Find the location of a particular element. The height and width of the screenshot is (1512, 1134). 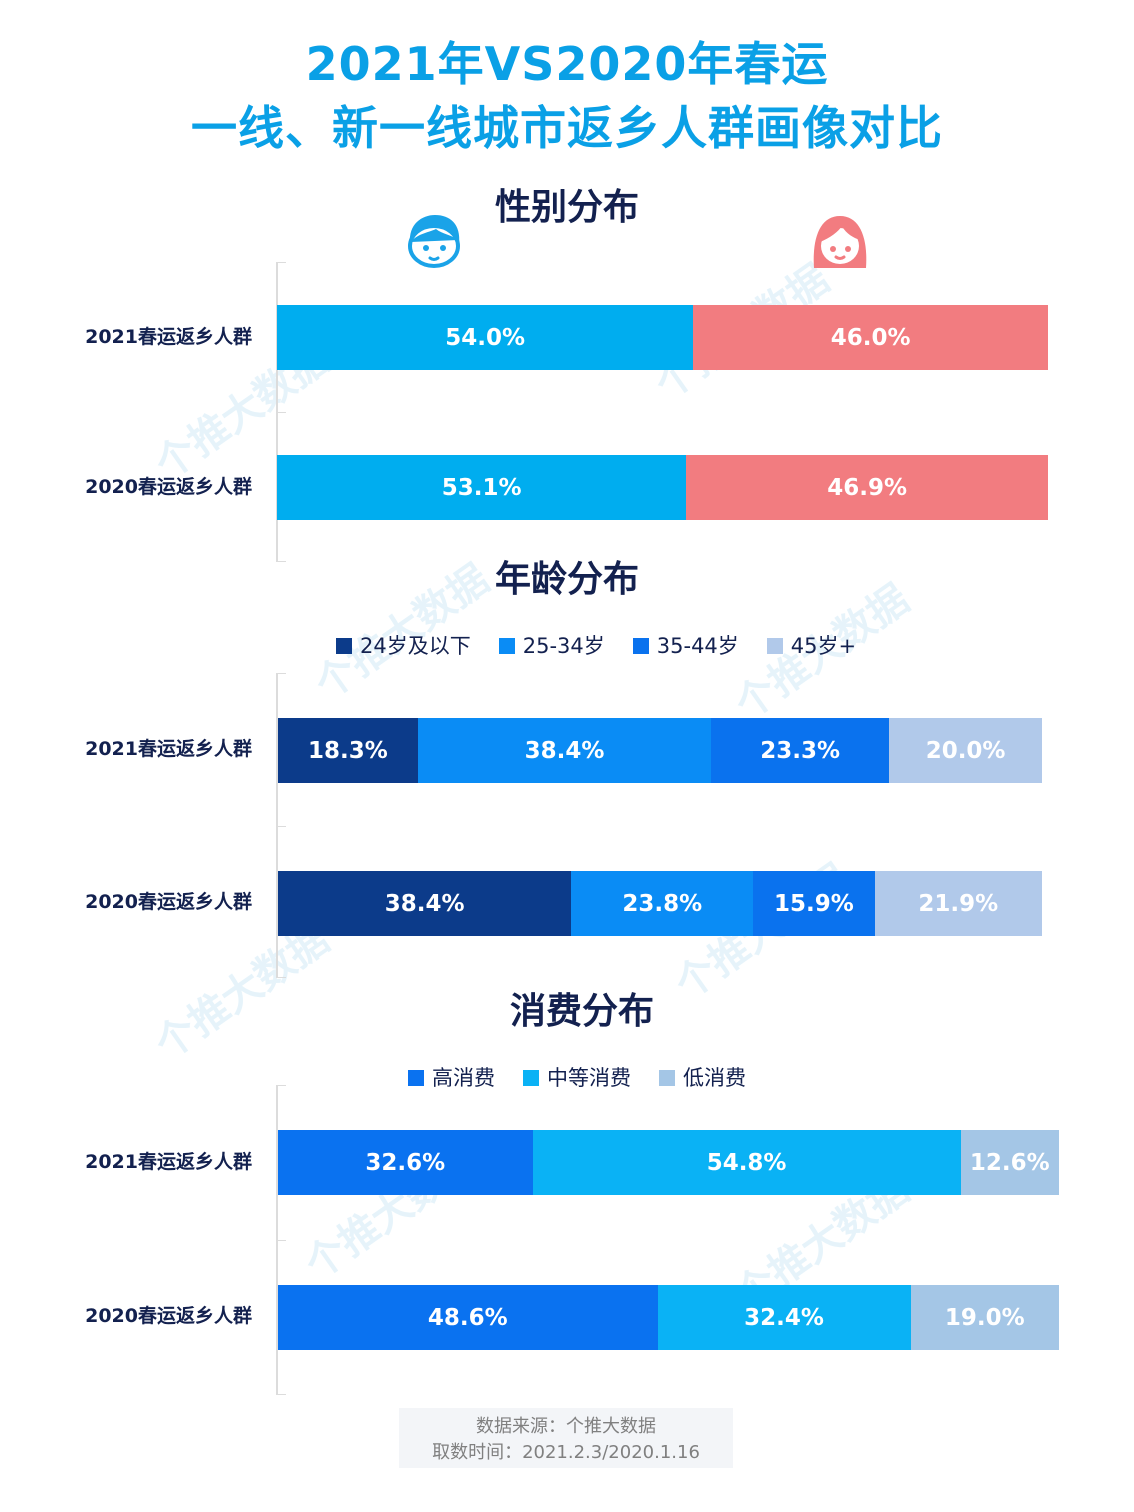

boy-face-icon is located at coordinates (434, 241).